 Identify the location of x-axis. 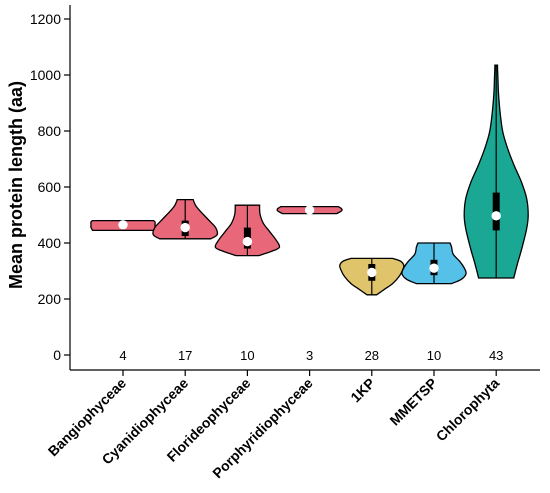
(305, 372).